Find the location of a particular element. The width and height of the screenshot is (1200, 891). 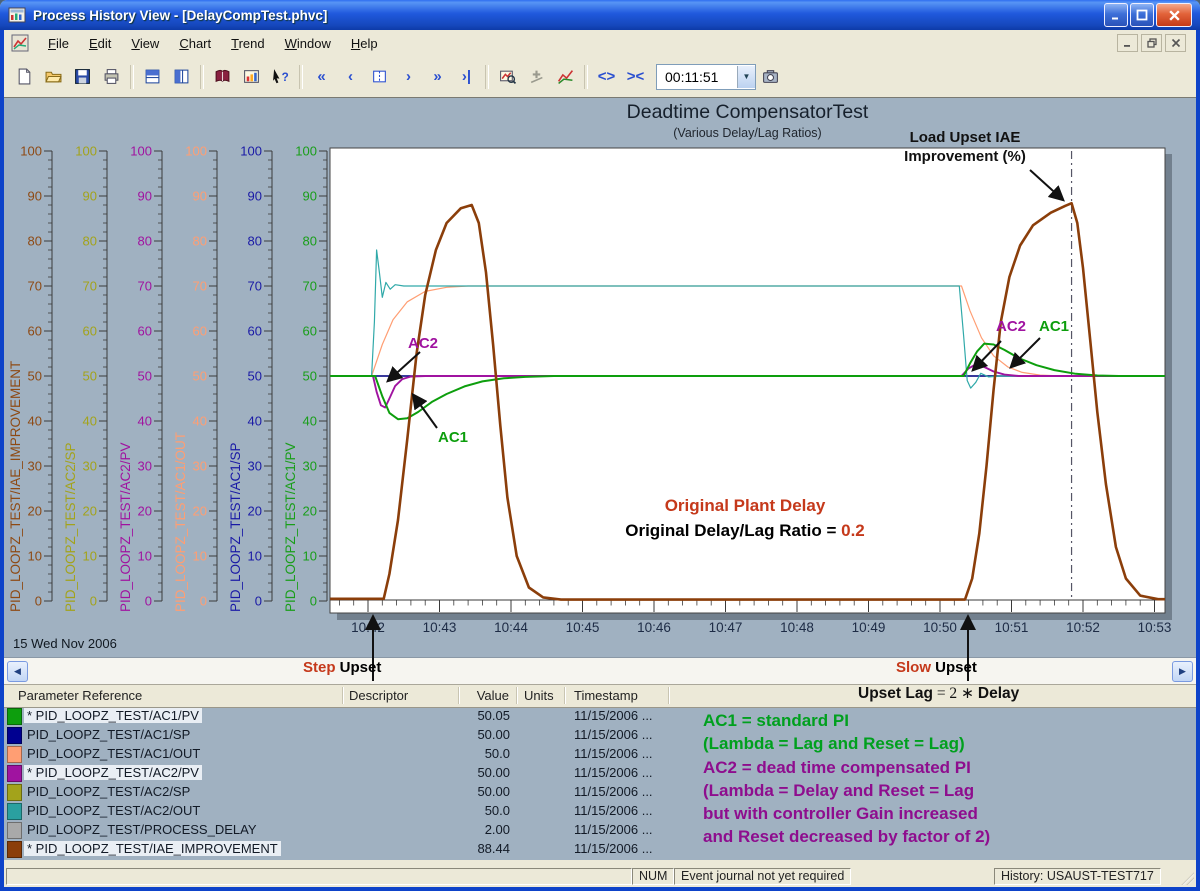

svg-text: 10:49 is located at coordinates (869, 627).